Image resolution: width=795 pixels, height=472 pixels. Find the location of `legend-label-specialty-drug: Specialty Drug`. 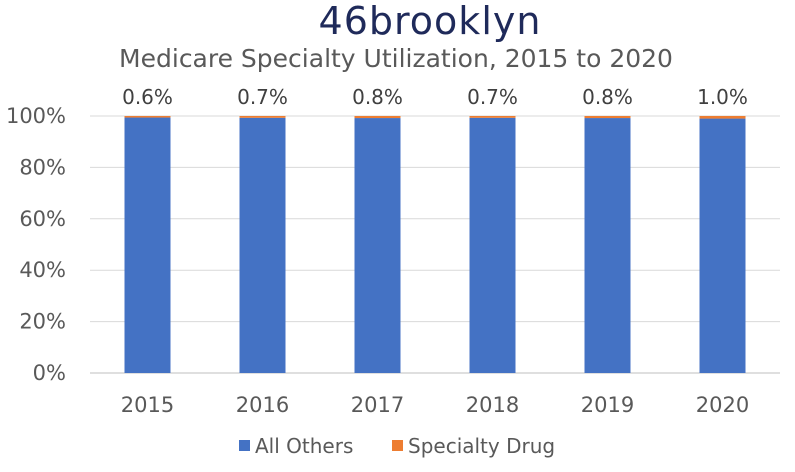

legend-label-specialty-drug: Specialty Drug is located at coordinates (481, 446).